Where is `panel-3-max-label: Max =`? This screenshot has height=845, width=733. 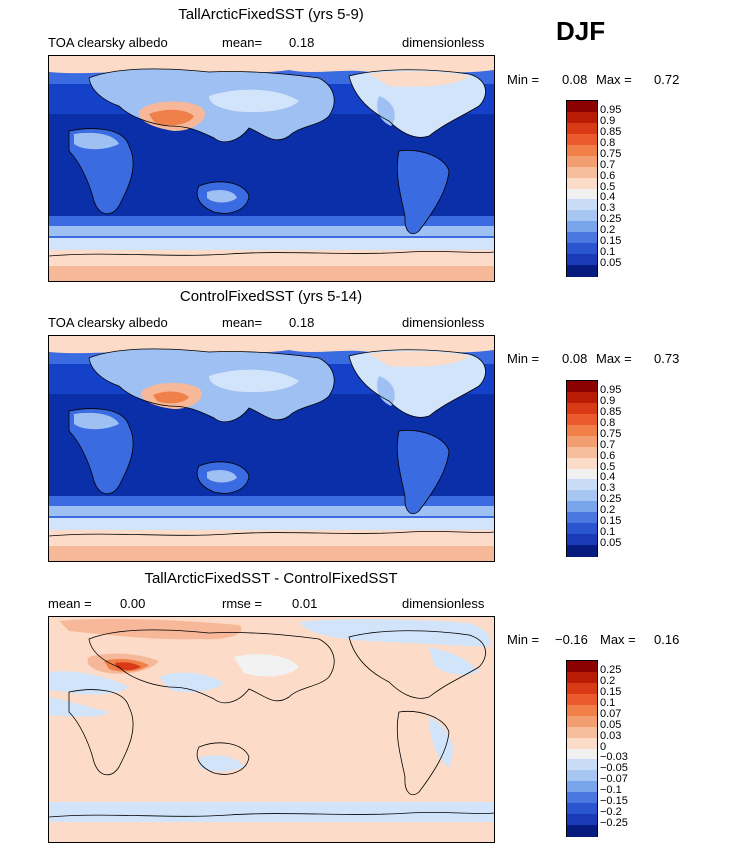 panel-3-max-label: Max = is located at coordinates (618, 639).